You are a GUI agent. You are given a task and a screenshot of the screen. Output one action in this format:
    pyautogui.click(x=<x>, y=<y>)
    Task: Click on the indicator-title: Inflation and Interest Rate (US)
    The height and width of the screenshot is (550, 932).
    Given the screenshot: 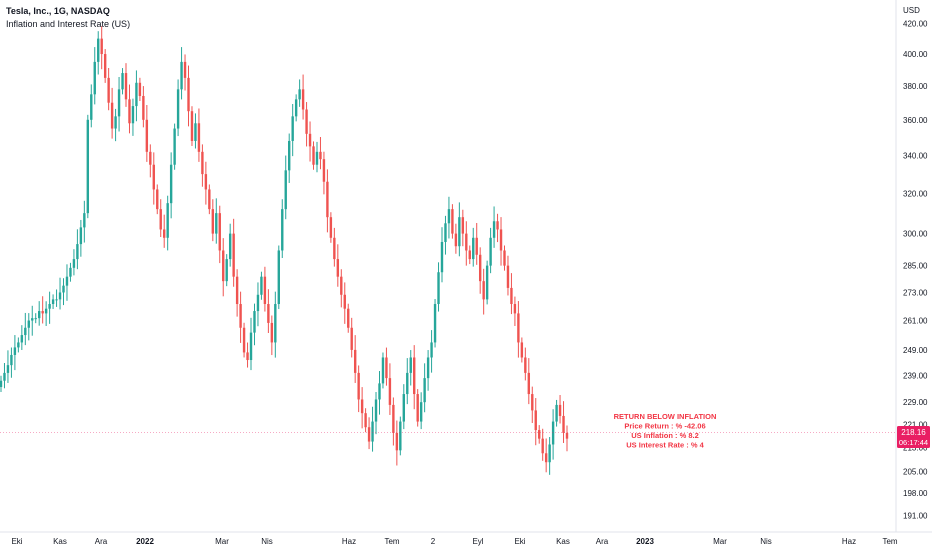 What is the action you would take?
    pyautogui.click(x=68, y=24)
    